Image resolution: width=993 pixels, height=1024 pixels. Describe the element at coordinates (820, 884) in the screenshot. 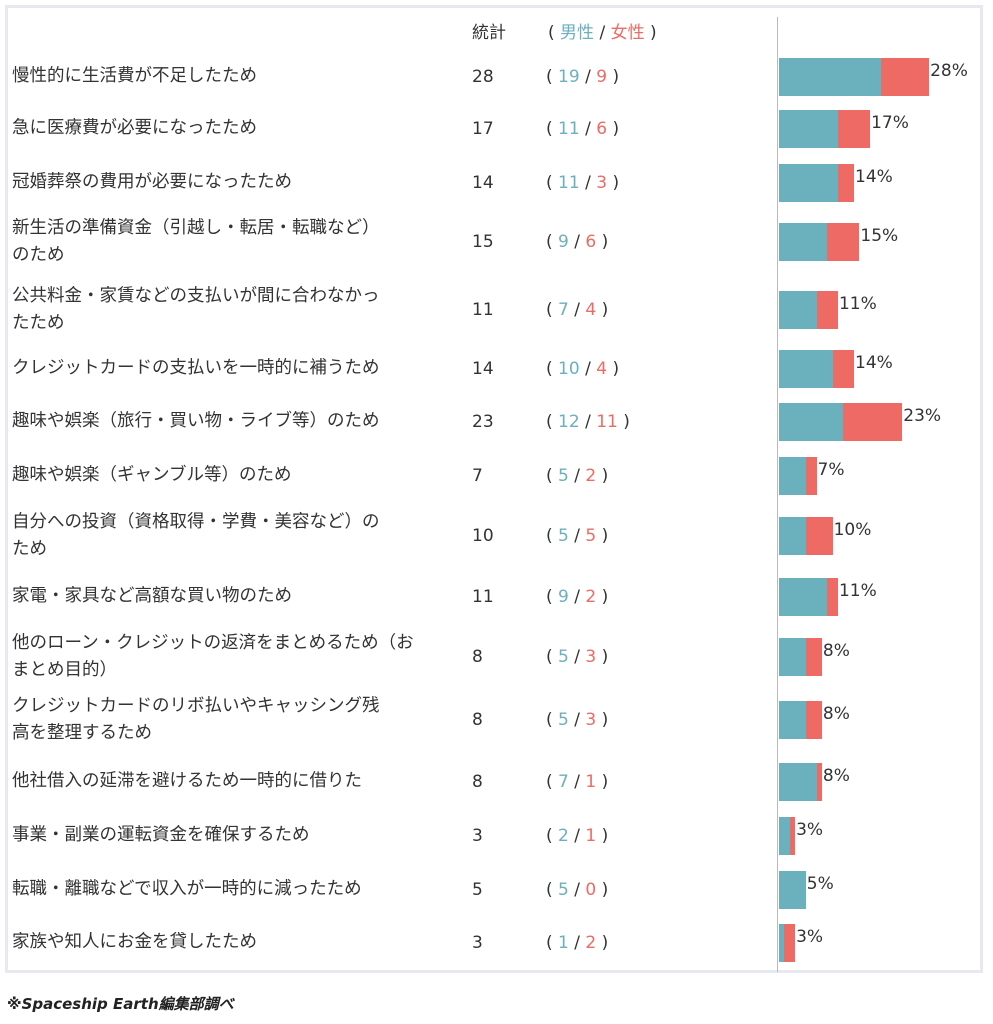

I see `percent-label: 5%` at that location.